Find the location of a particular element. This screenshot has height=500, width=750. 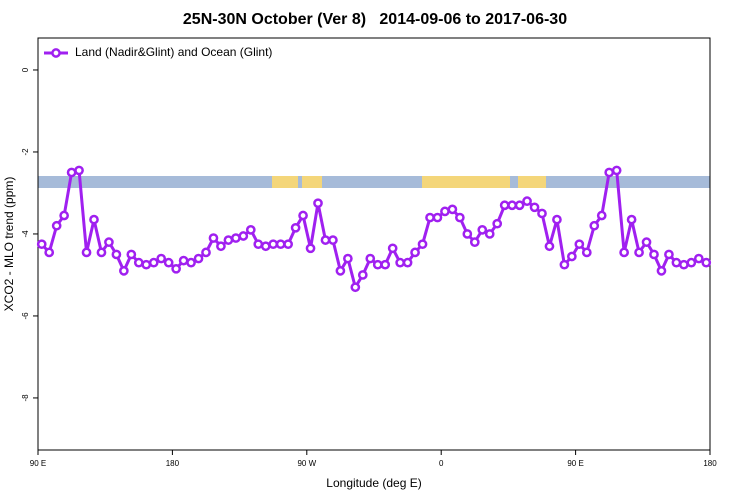

x-tick-label: 0 is located at coordinates (441, 463).